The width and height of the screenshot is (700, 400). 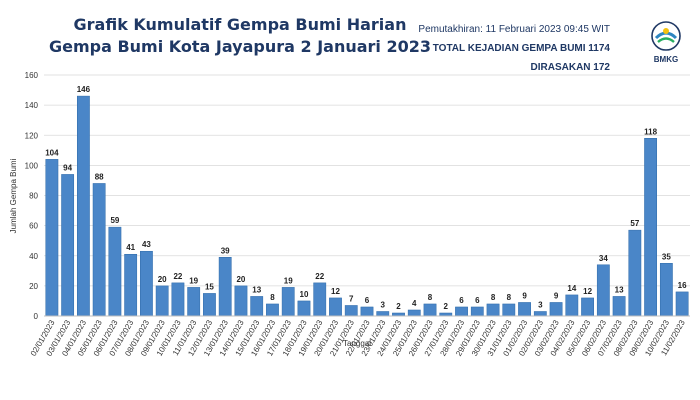 I want to click on bar-value-label: 34, so click(x=603, y=258).